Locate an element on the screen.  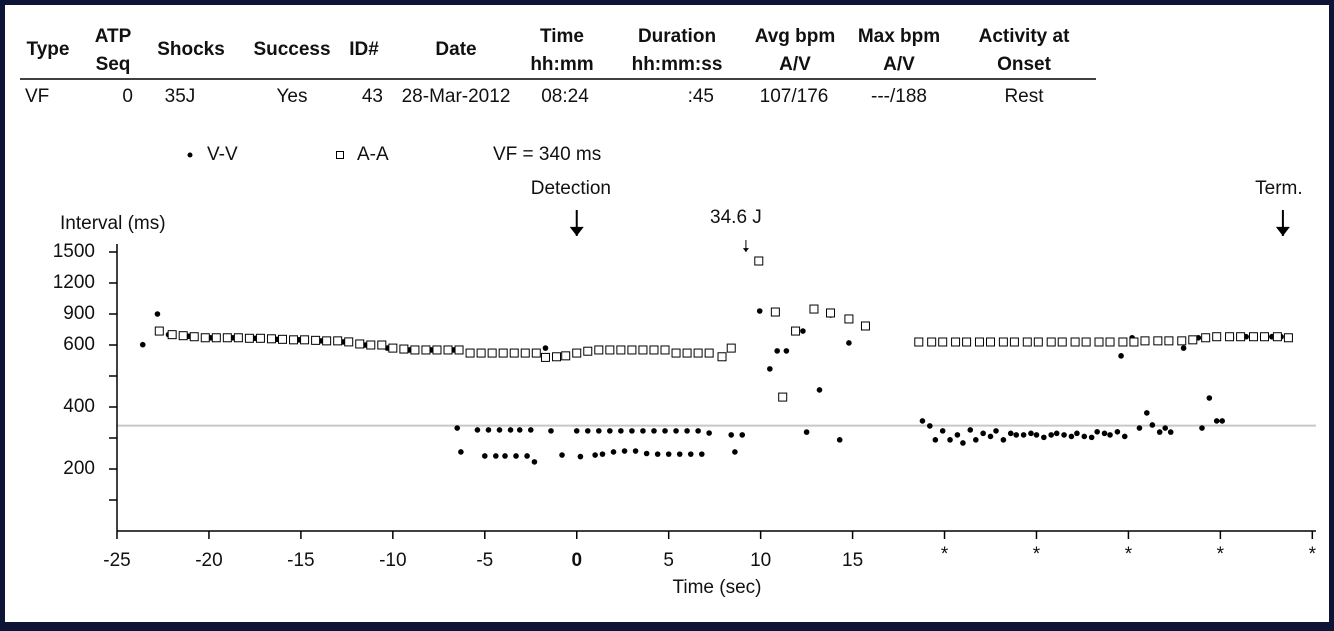
legend-label: V-V is located at coordinates (222, 154).